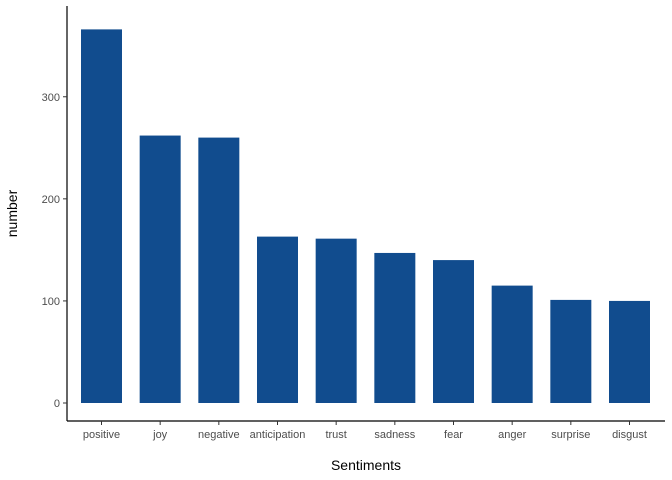 The height and width of the screenshot is (480, 672). Describe the element at coordinates (394, 435) in the screenshot. I see `x-tick-label: sadness` at that location.